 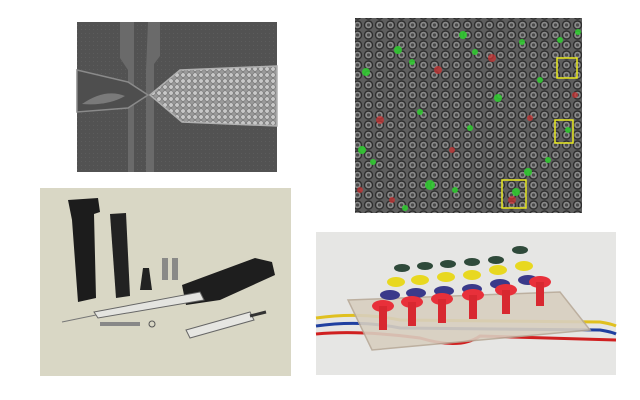 What do you see at coordinates (228, 281) in the screenshot?
I see `pump-body` at bounding box center [228, 281].